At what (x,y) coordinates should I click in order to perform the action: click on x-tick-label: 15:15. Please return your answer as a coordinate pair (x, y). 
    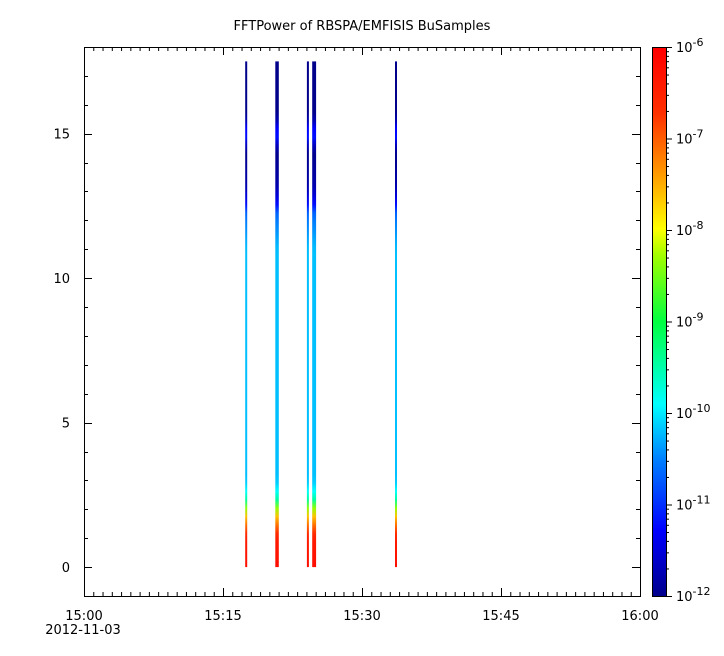
    Looking at the image, I should click on (222, 616).